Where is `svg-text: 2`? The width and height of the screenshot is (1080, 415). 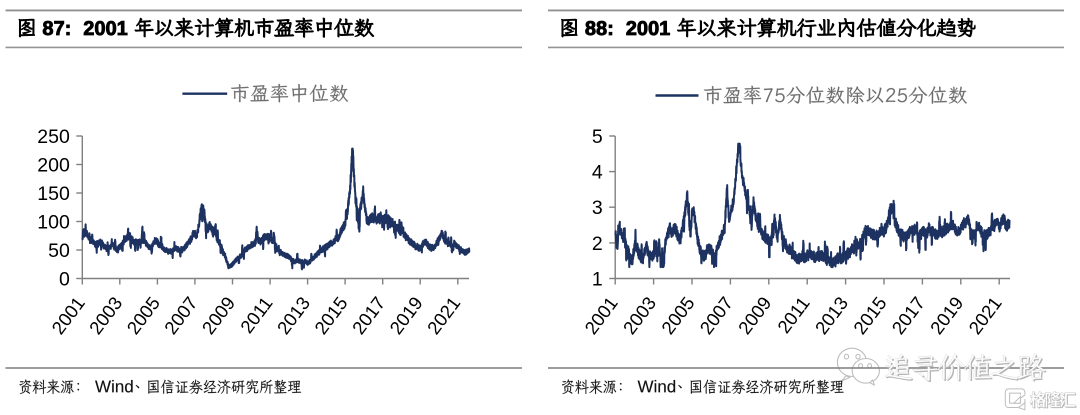
svg-text: 2 is located at coordinates (597, 244).